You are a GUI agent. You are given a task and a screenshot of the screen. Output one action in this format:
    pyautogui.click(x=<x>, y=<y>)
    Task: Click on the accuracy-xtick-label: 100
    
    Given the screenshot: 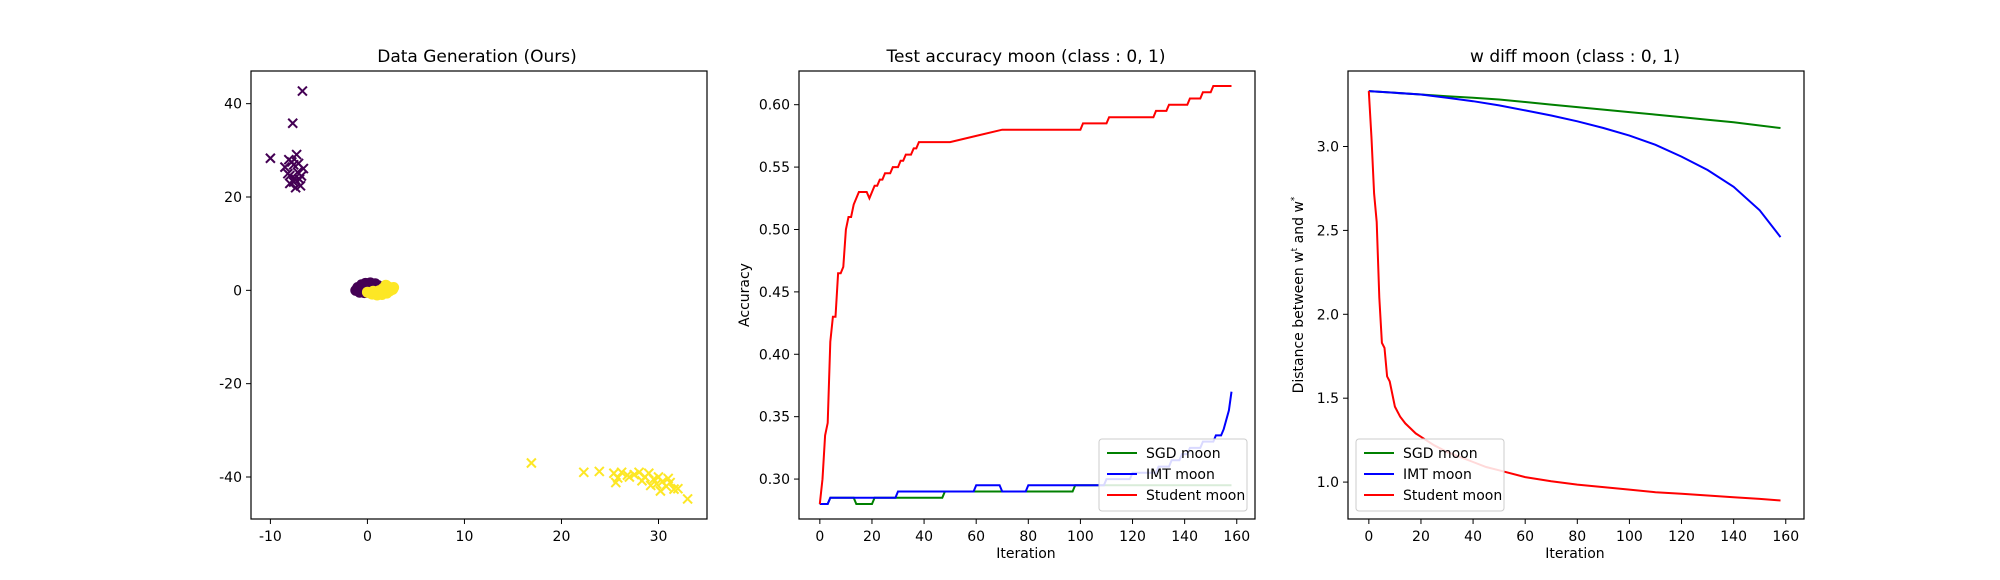 What is the action you would take?
    pyautogui.click(x=1080, y=537)
    